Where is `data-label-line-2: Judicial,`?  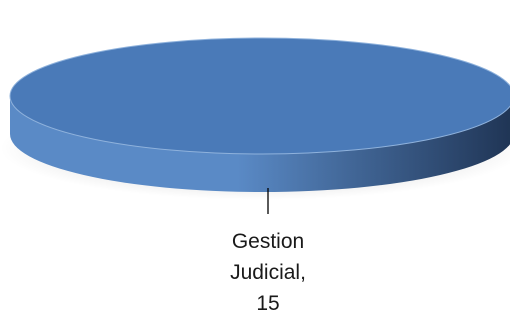 data-label-line-2: Judicial, is located at coordinates (268, 272).